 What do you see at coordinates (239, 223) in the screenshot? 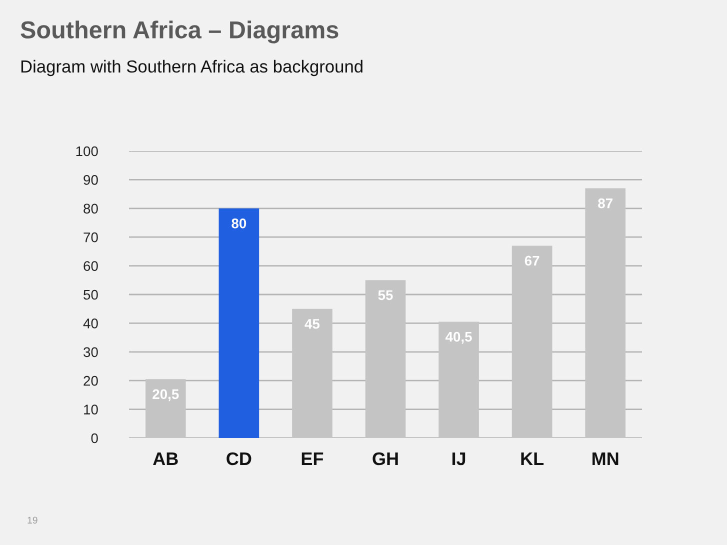
I see `data-label: 80` at bounding box center [239, 223].